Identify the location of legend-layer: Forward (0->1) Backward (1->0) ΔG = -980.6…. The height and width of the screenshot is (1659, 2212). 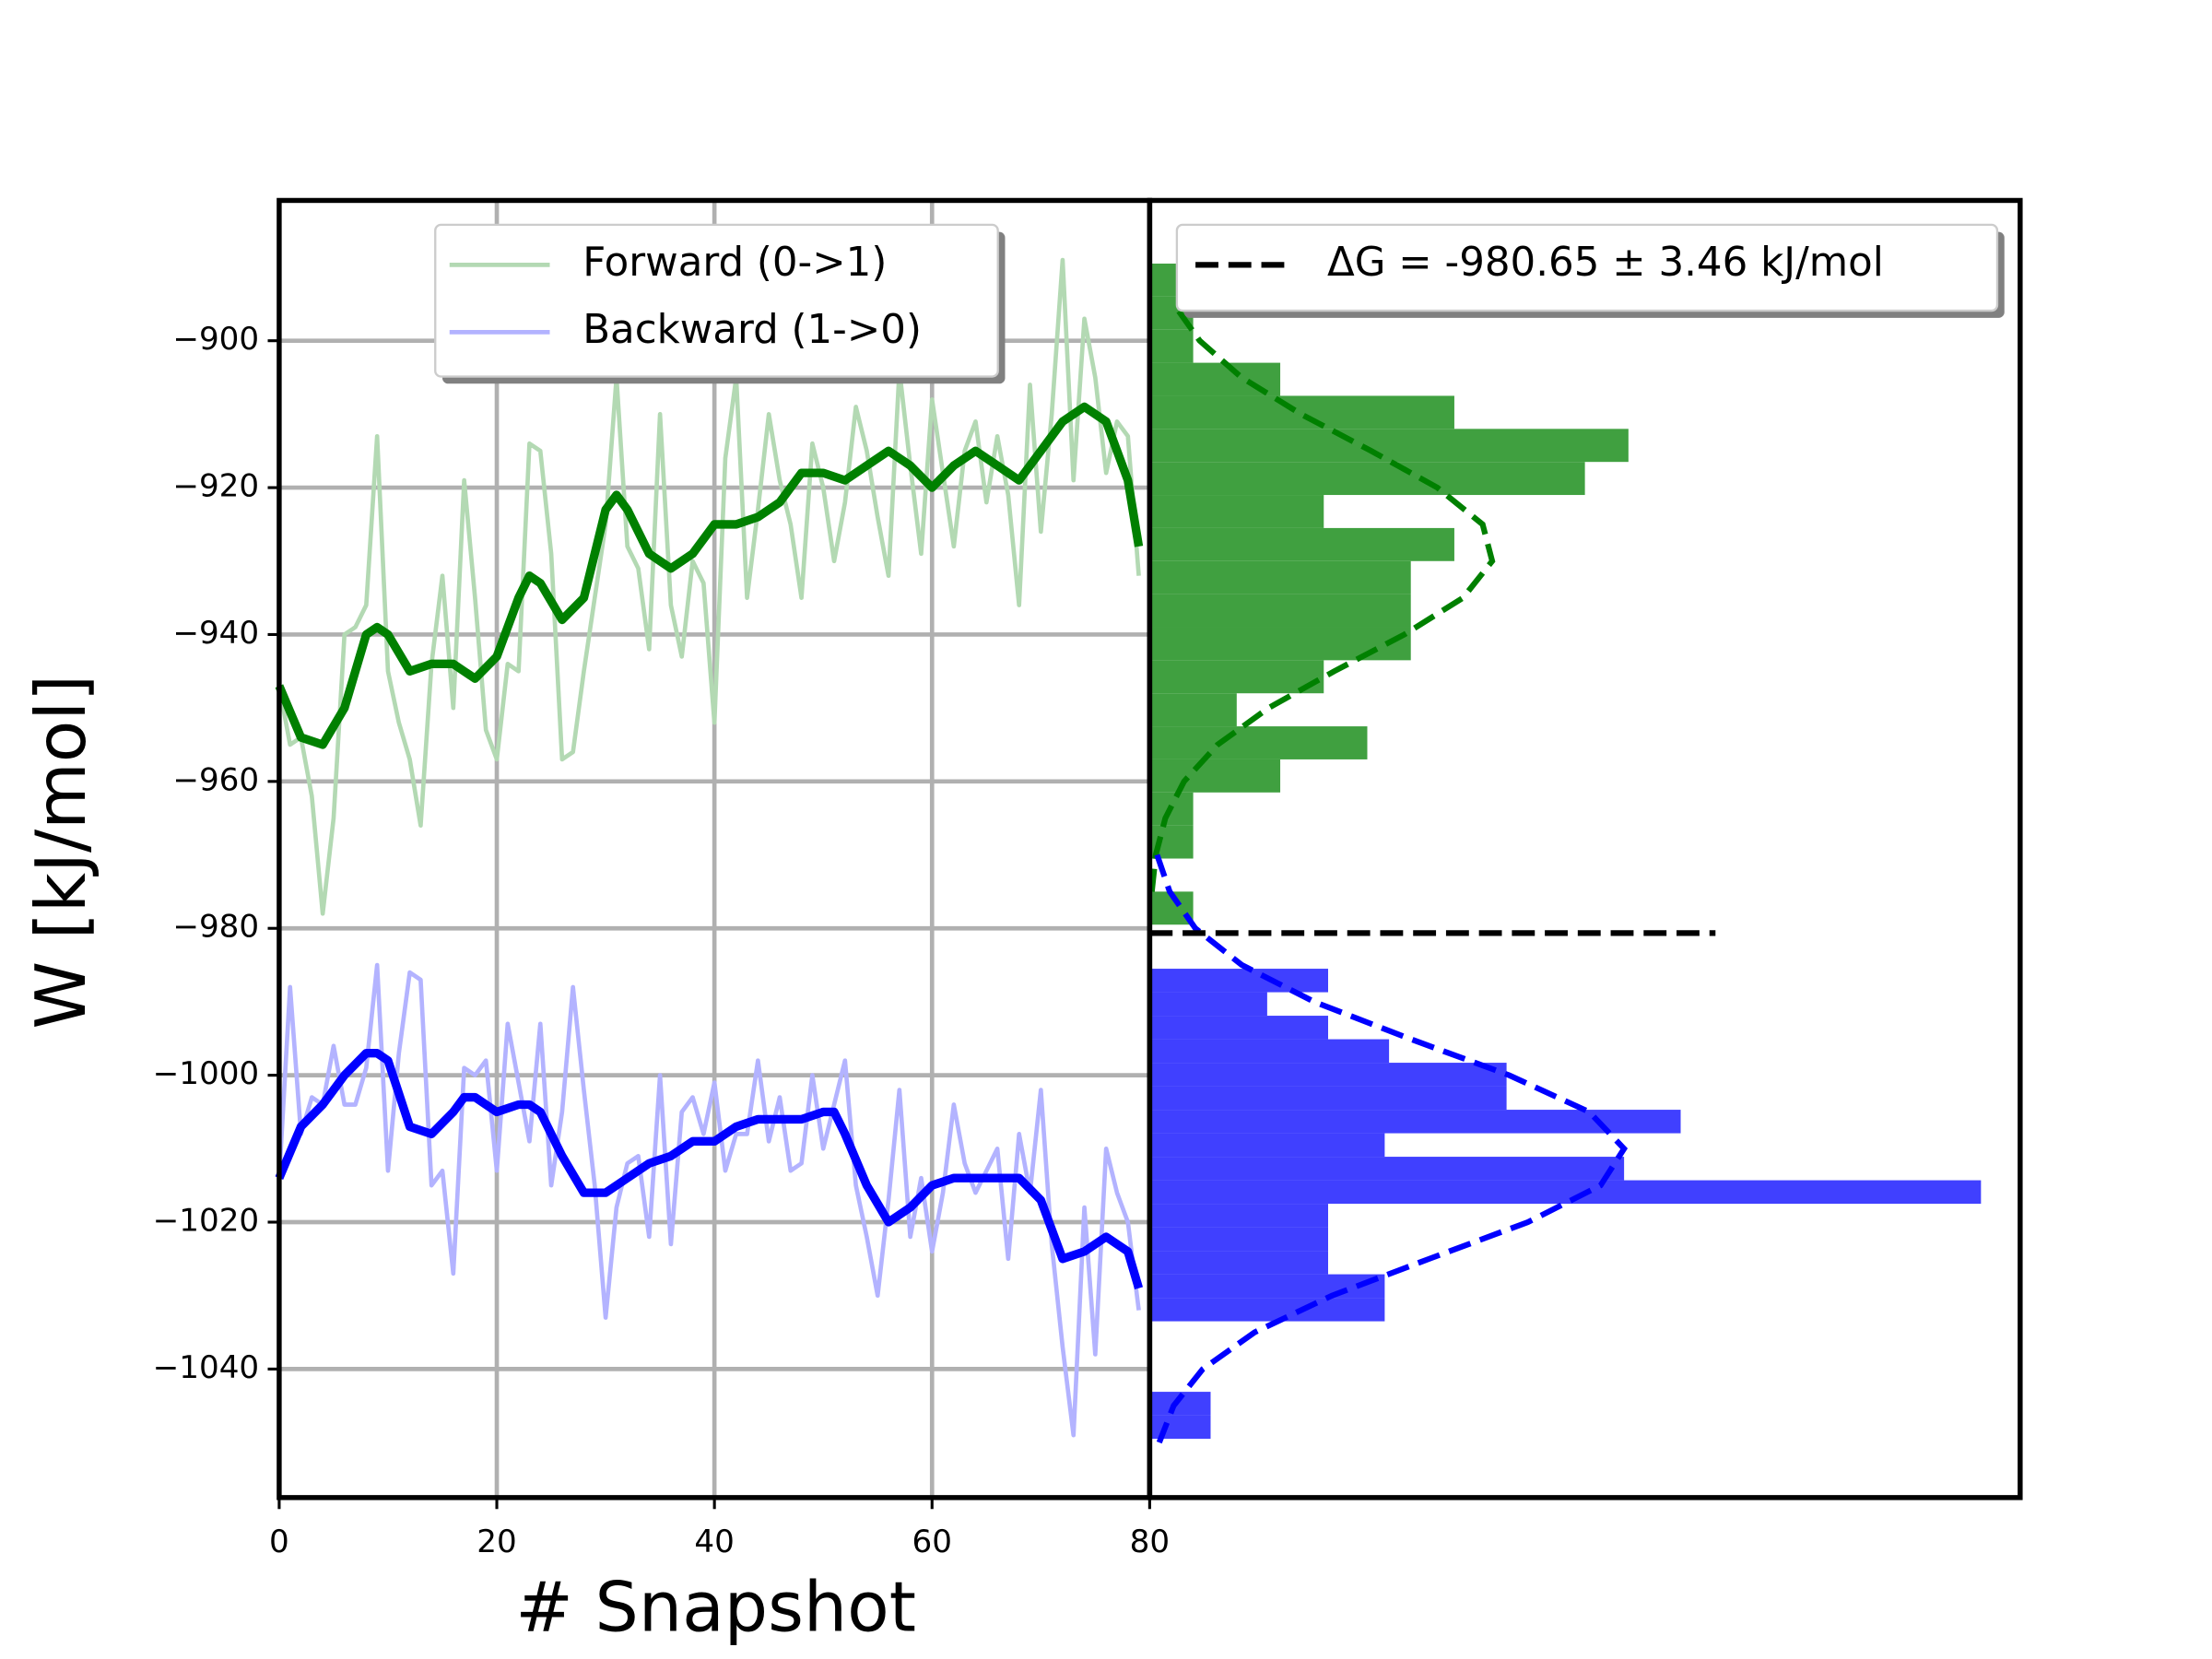
(1219, 303).